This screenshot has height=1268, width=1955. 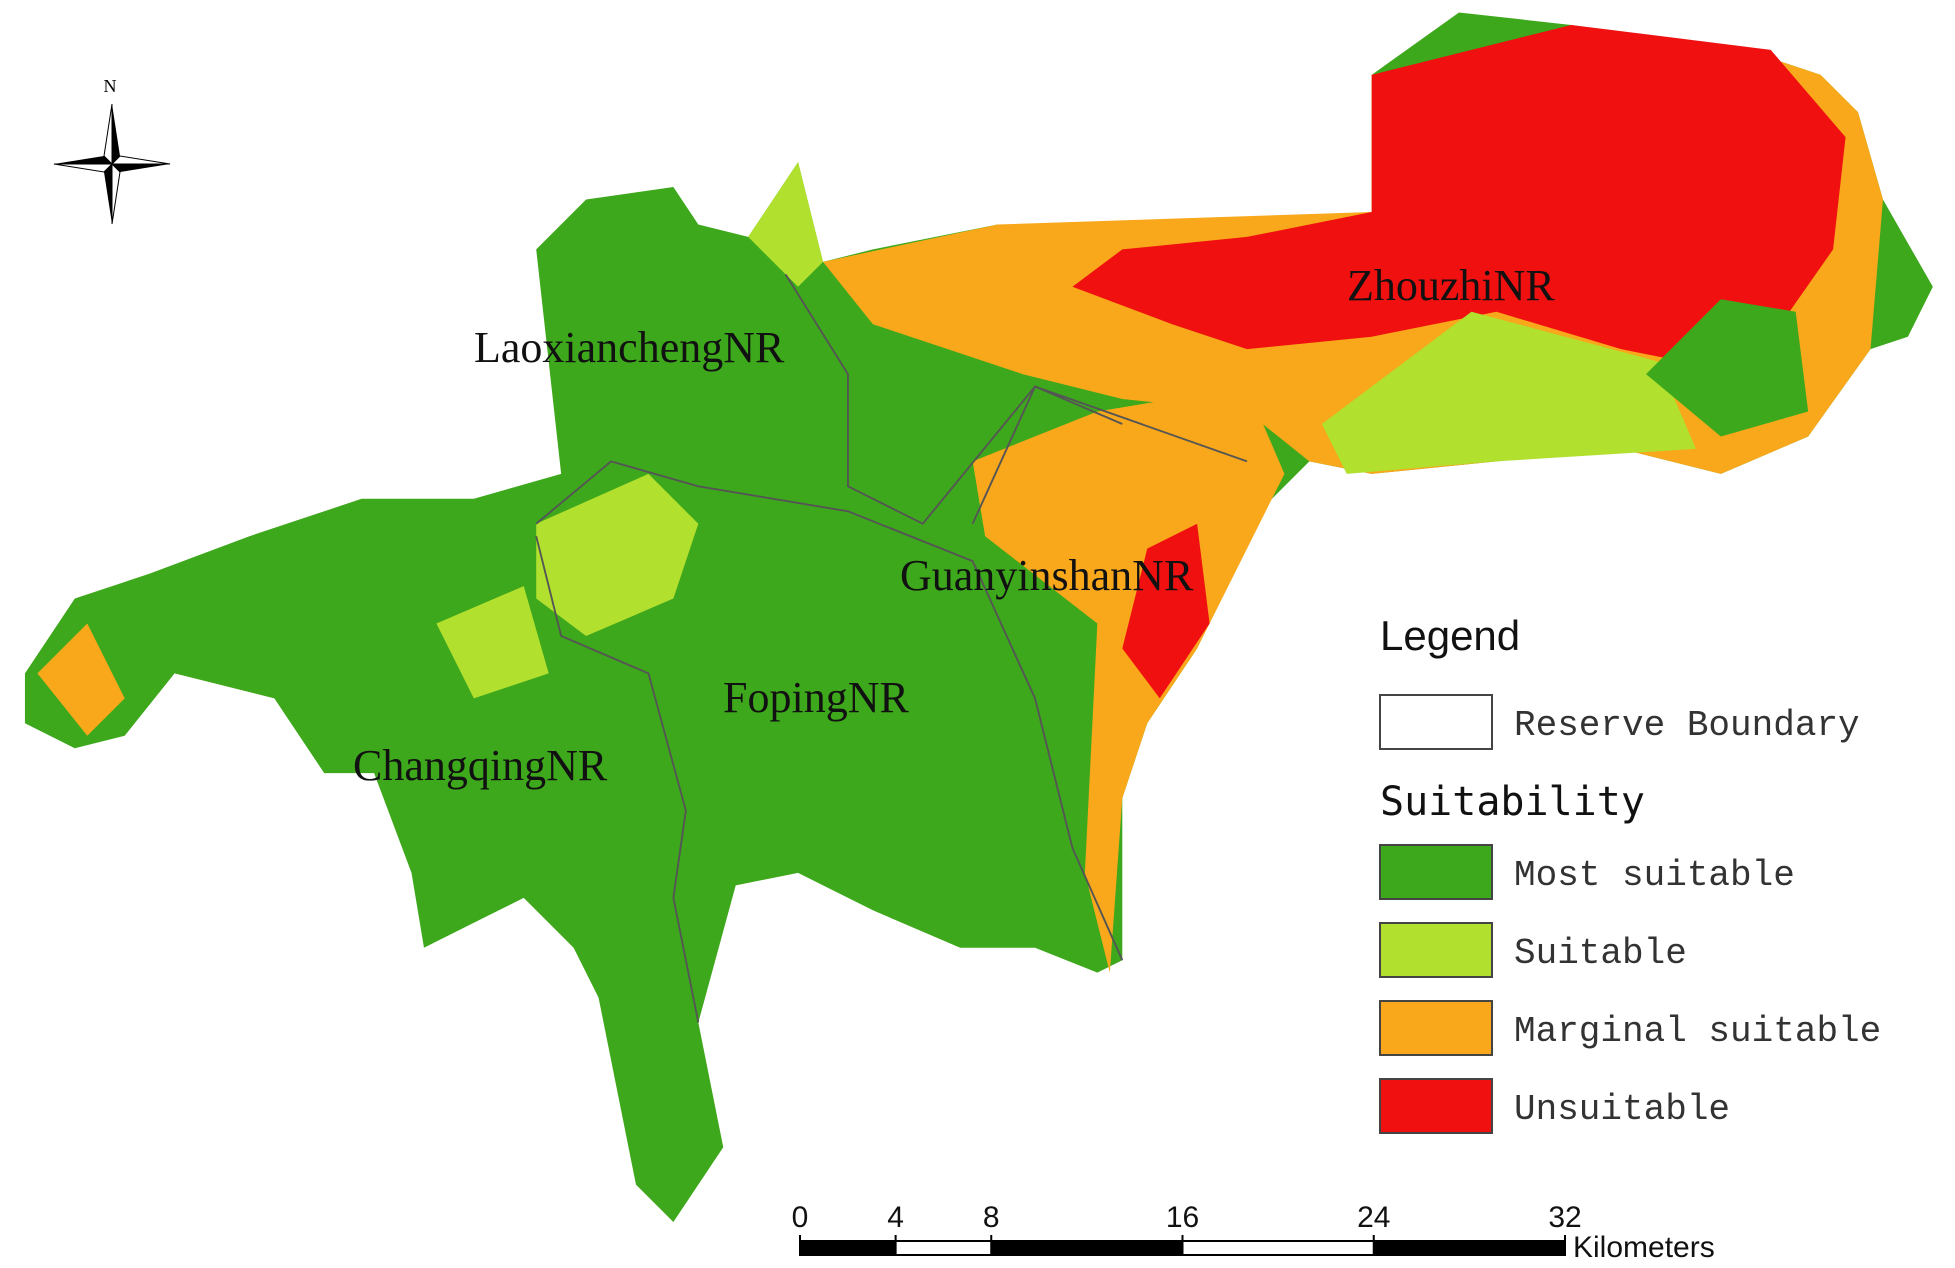 I want to click on reserve-label: LaoxianchengNR, so click(x=629, y=347).